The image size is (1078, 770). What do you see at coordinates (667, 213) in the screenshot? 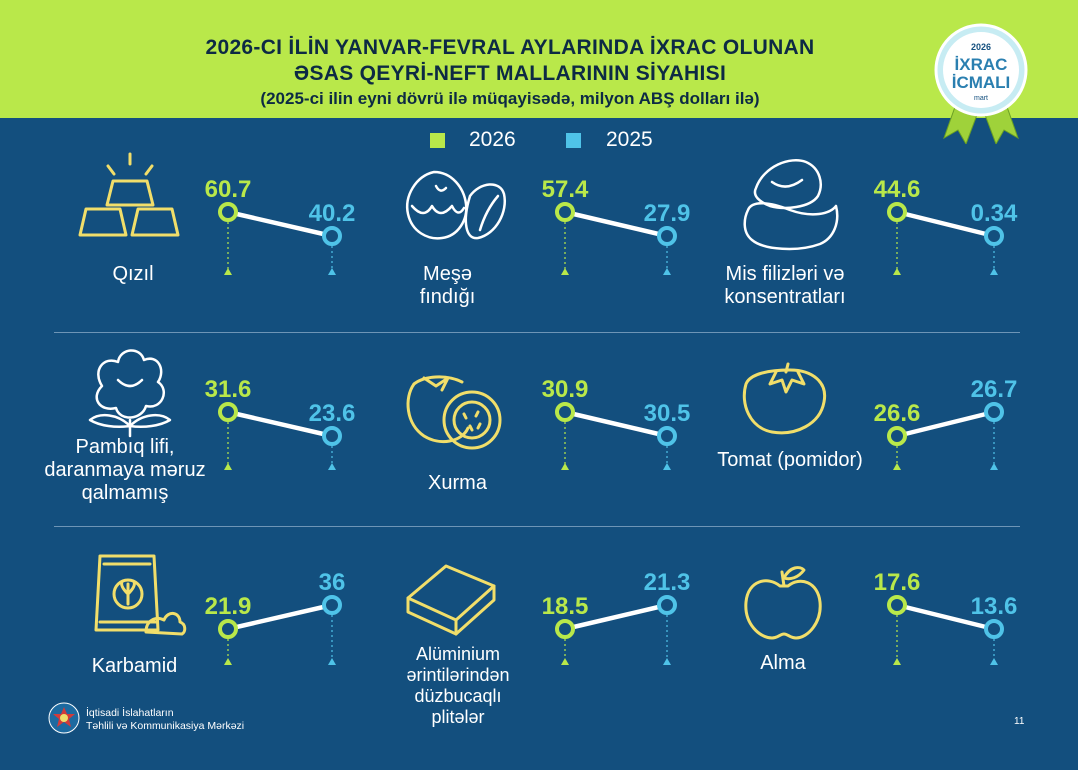
I see `value-label-2025-1: 27.9` at bounding box center [667, 213].